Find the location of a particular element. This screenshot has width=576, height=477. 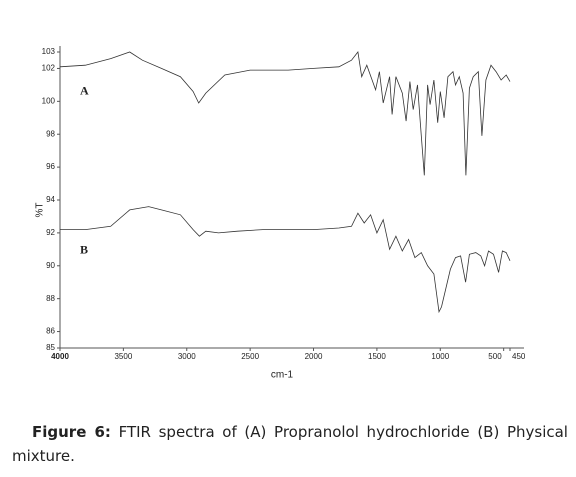

y-tick-label: 103 is located at coordinates (49, 51).